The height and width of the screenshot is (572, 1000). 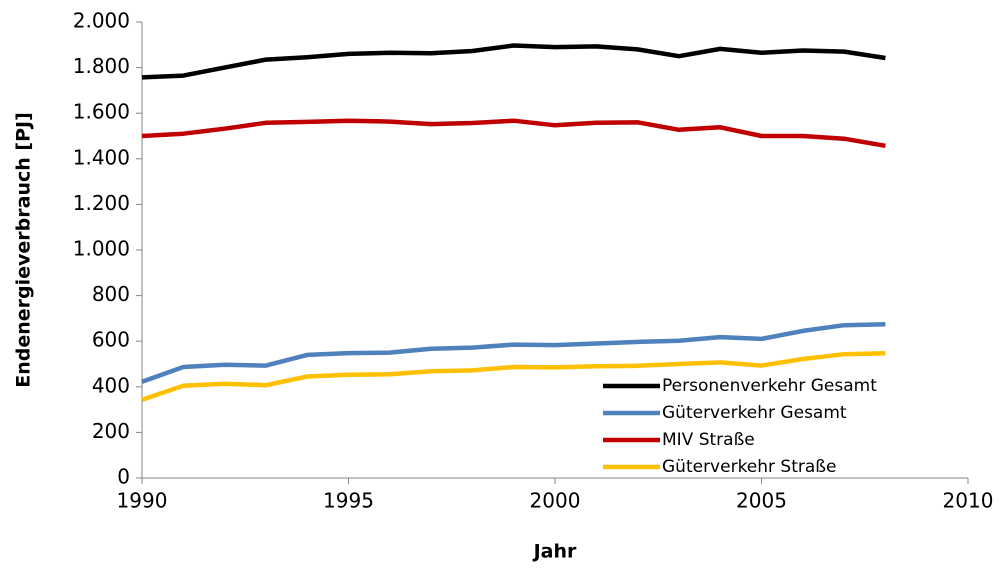 What do you see at coordinates (142, 501) in the screenshot?
I see `x-tick-label: 1990` at bounding box center [142, 501].